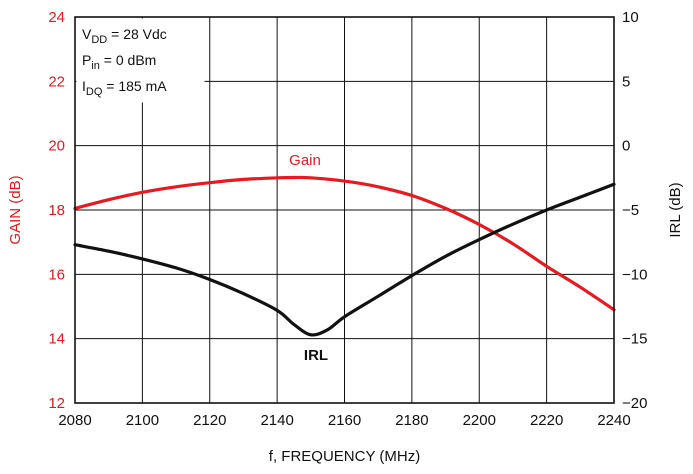  I want to click on gain-label-background, so click(305, 159).